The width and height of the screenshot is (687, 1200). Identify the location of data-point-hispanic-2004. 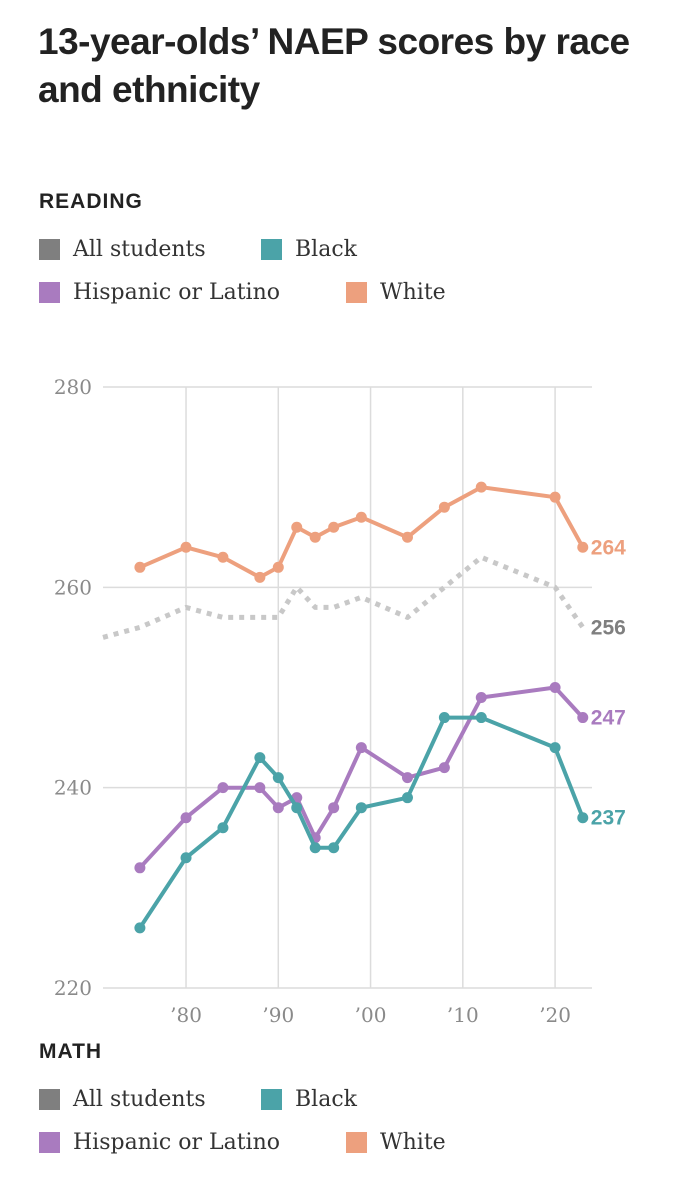
(407, 778).